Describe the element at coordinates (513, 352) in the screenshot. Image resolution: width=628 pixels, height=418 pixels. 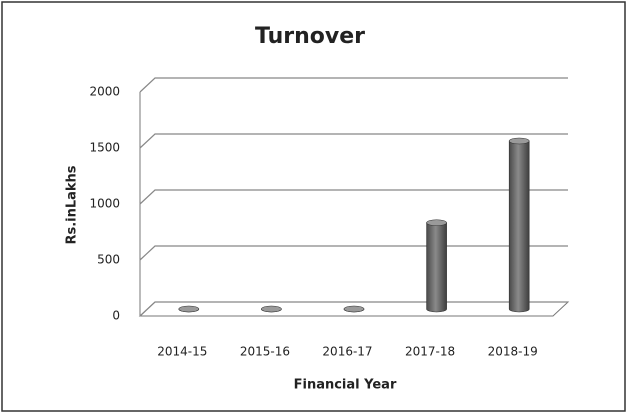
I see `x-tick-label: 2018-19` at that location.